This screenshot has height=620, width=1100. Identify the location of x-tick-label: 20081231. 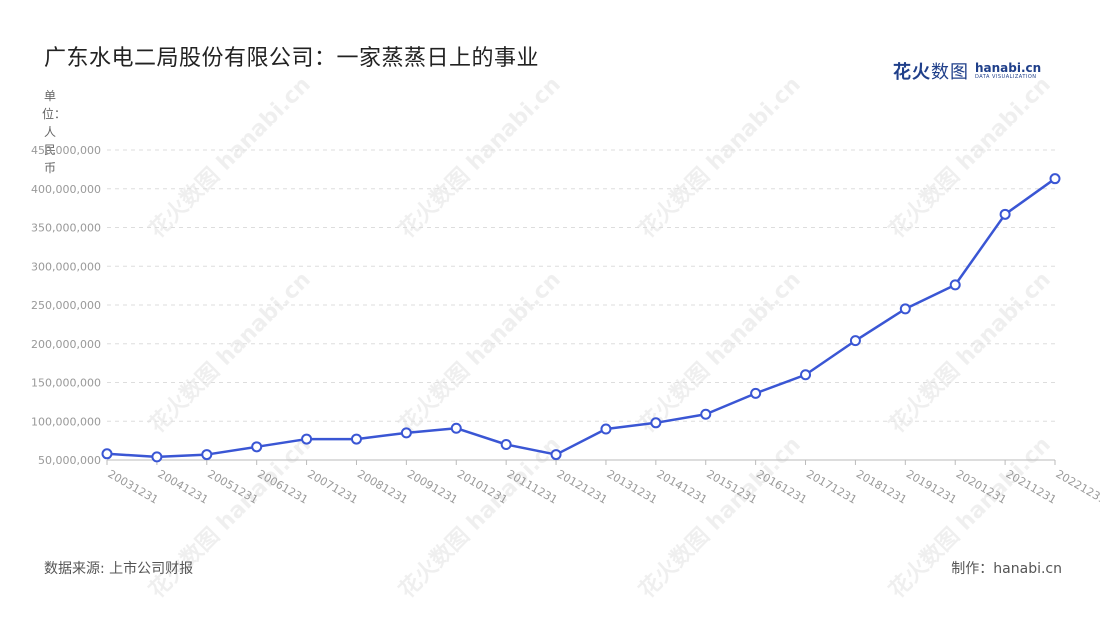
(382, 486).